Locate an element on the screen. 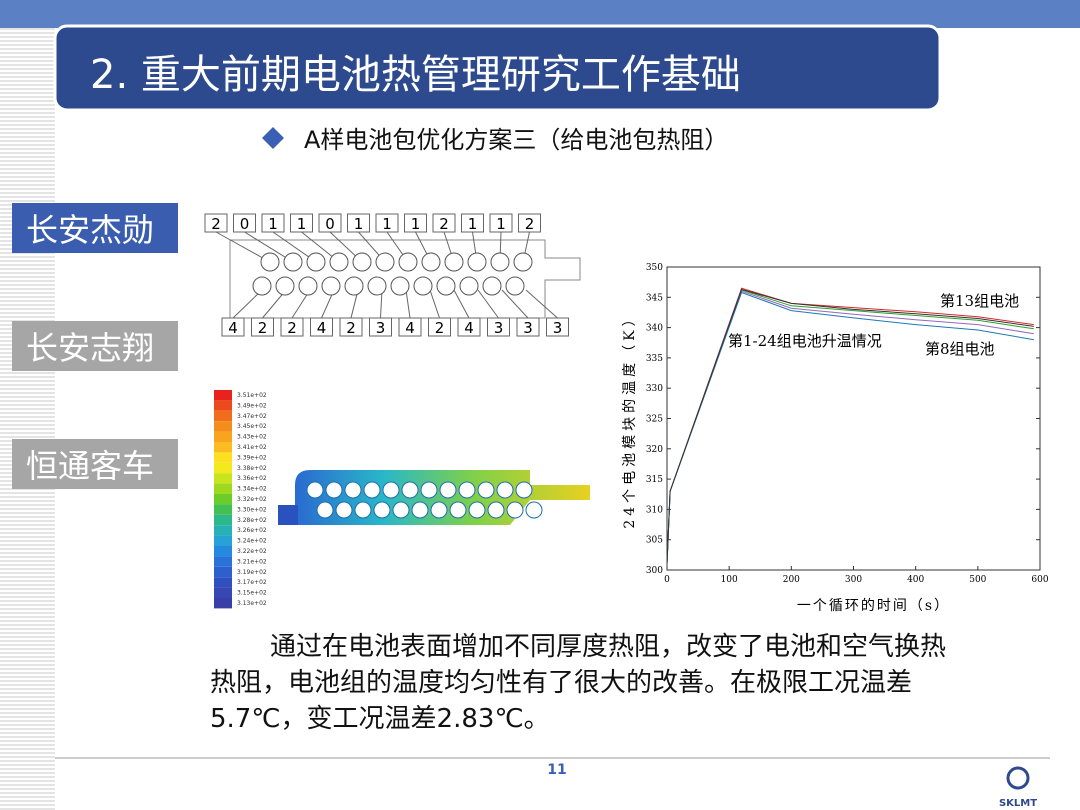 This screenshot has height=810, width=1080. body-line: 通过在电池表面增加不同厚度热阻，改变了电池和空气换热 is located at coordinates (608, 647).